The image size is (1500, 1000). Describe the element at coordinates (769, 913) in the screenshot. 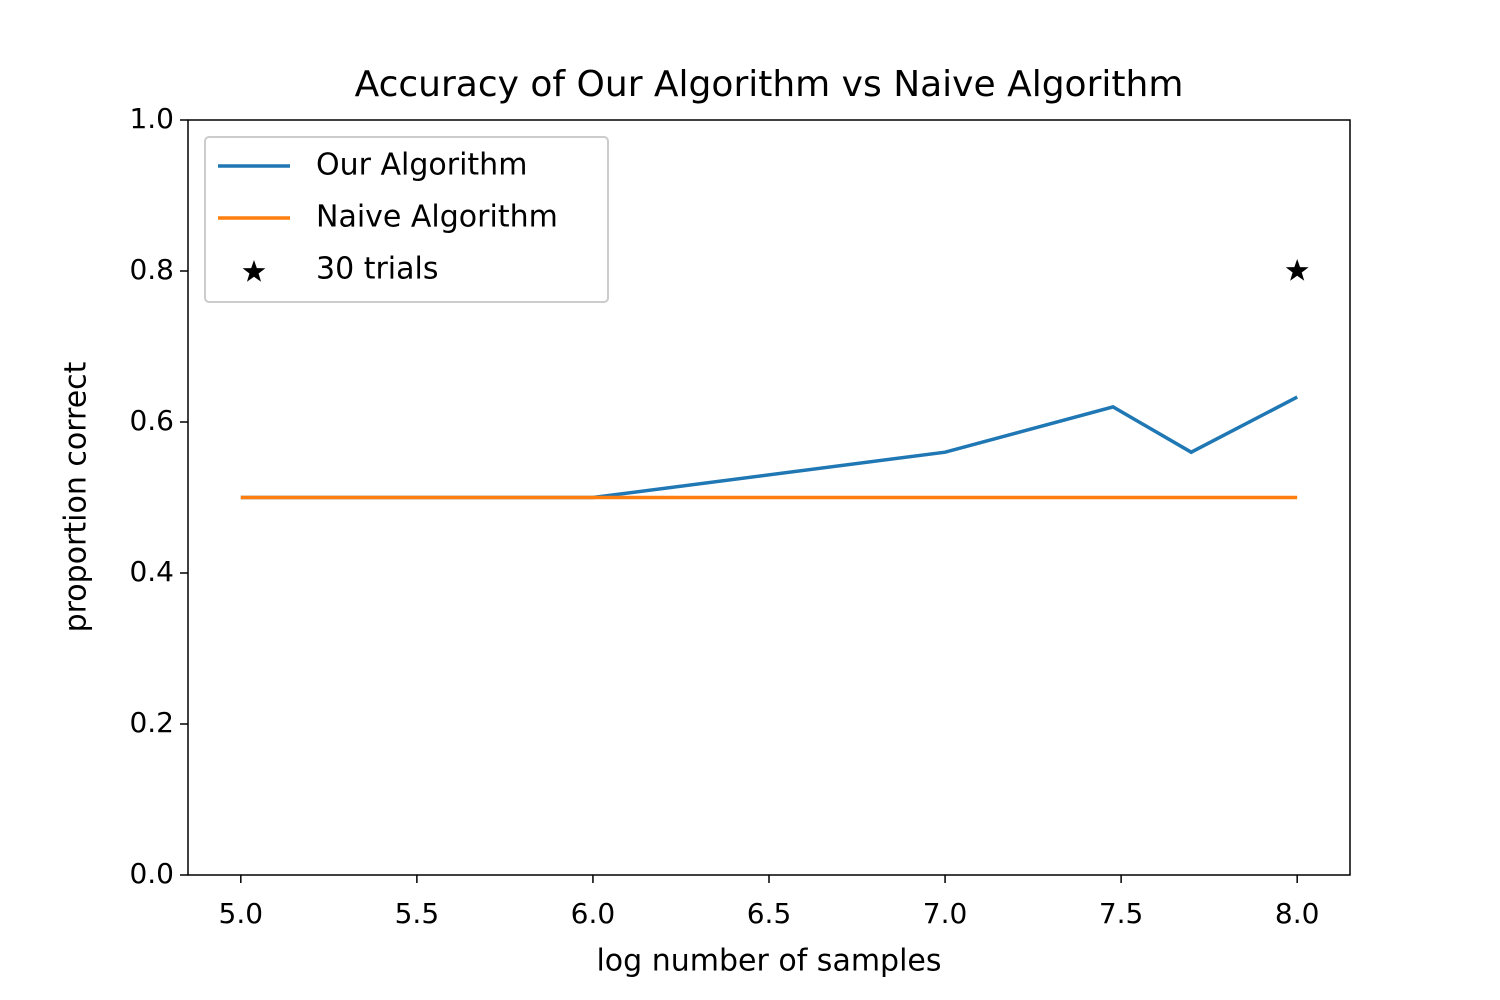

I see `x-tick-label: 6.5` at that location.